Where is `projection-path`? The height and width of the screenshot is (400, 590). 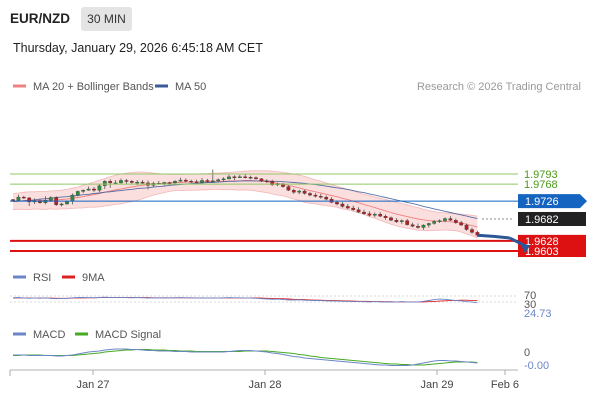 projection-path is located at coordinates (493, 236).